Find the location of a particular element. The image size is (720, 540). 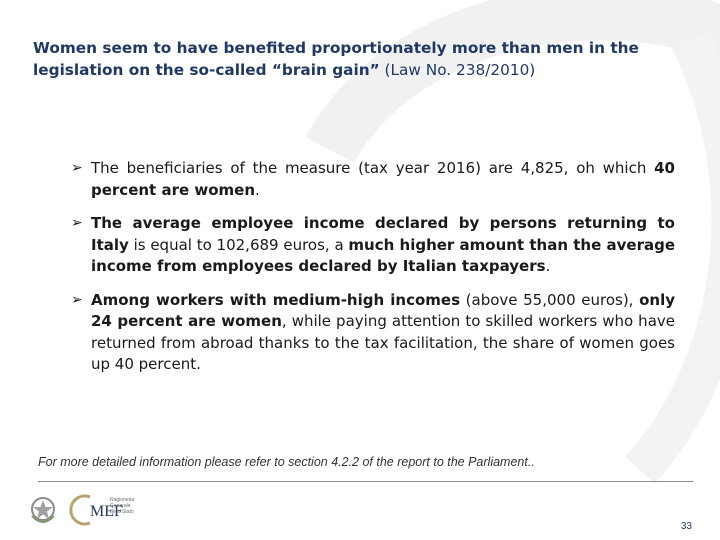

mef-logo-mark-icon is located at coordinates (80, 510).